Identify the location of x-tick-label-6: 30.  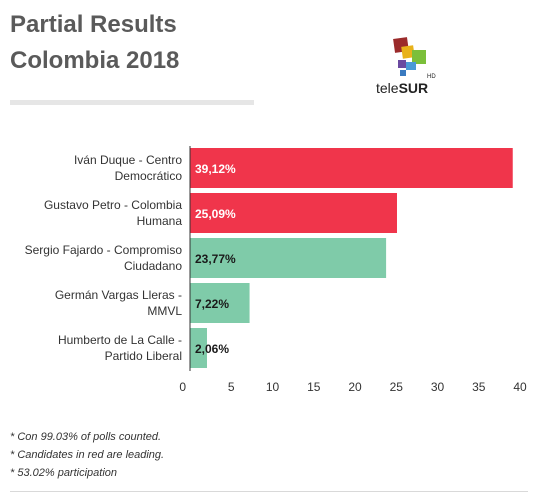
(438, 387).